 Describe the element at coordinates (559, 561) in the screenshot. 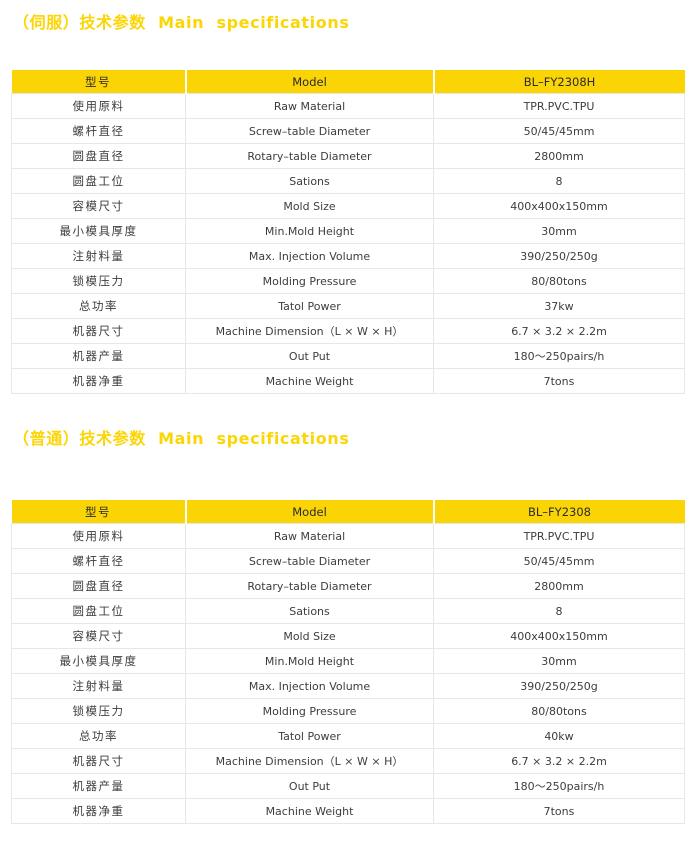

I see `row-value: 50/45/45mm` at that location.